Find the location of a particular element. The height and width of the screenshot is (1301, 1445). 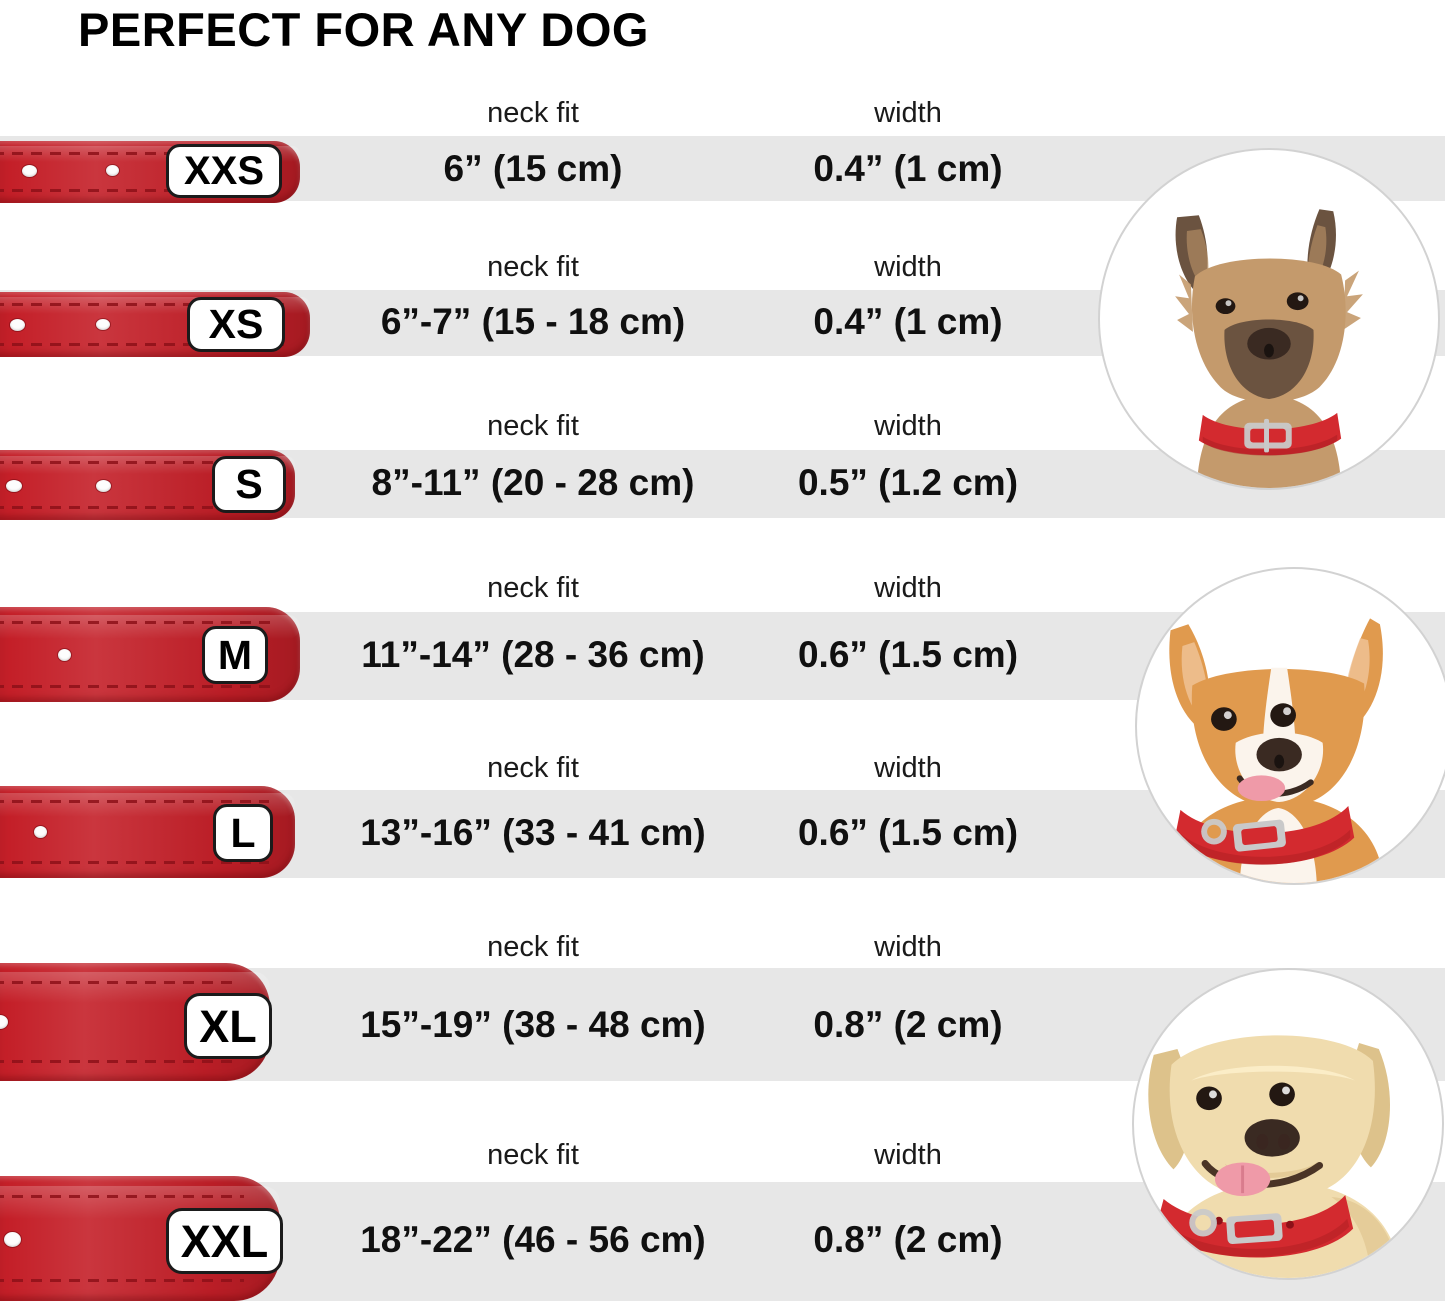

cairn-terrier-photo is located at coordinates (1269, 319).